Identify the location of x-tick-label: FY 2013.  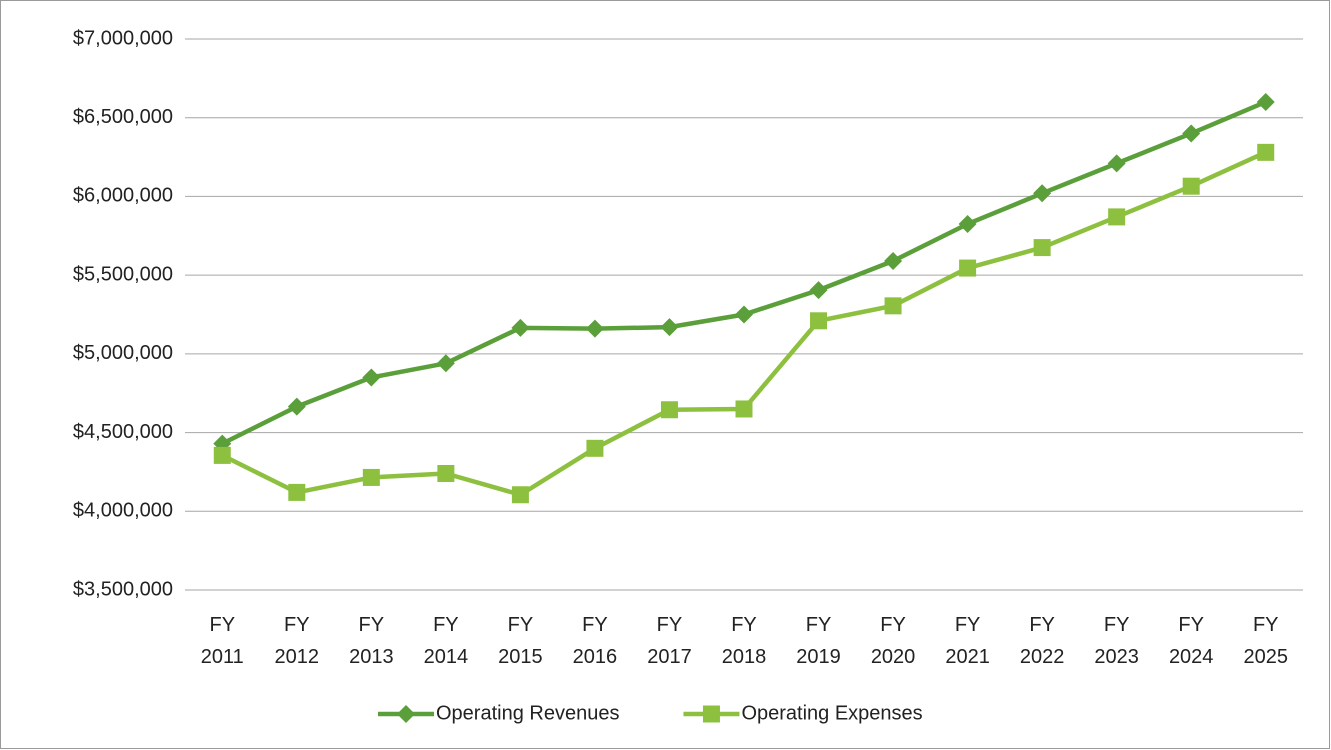
(371, 641).